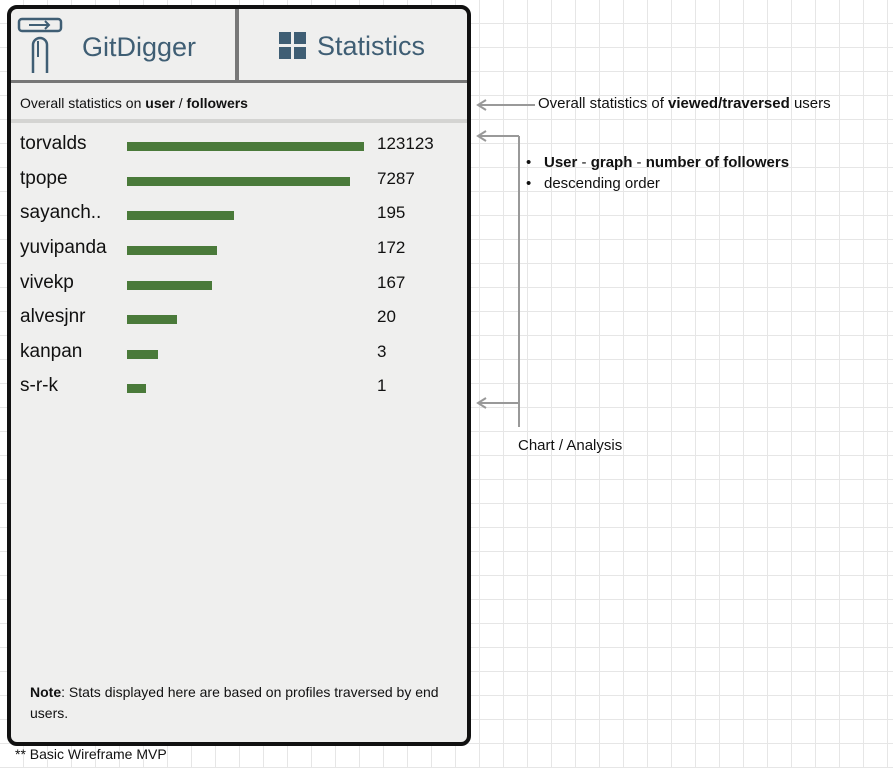 The height and width of the screenshot is (768, 893). What do you see at coordinates (603, 103) in the screenshot?
I see `annotation-overall-prefix: Overall statistics of` at bounding box center [603, 103].